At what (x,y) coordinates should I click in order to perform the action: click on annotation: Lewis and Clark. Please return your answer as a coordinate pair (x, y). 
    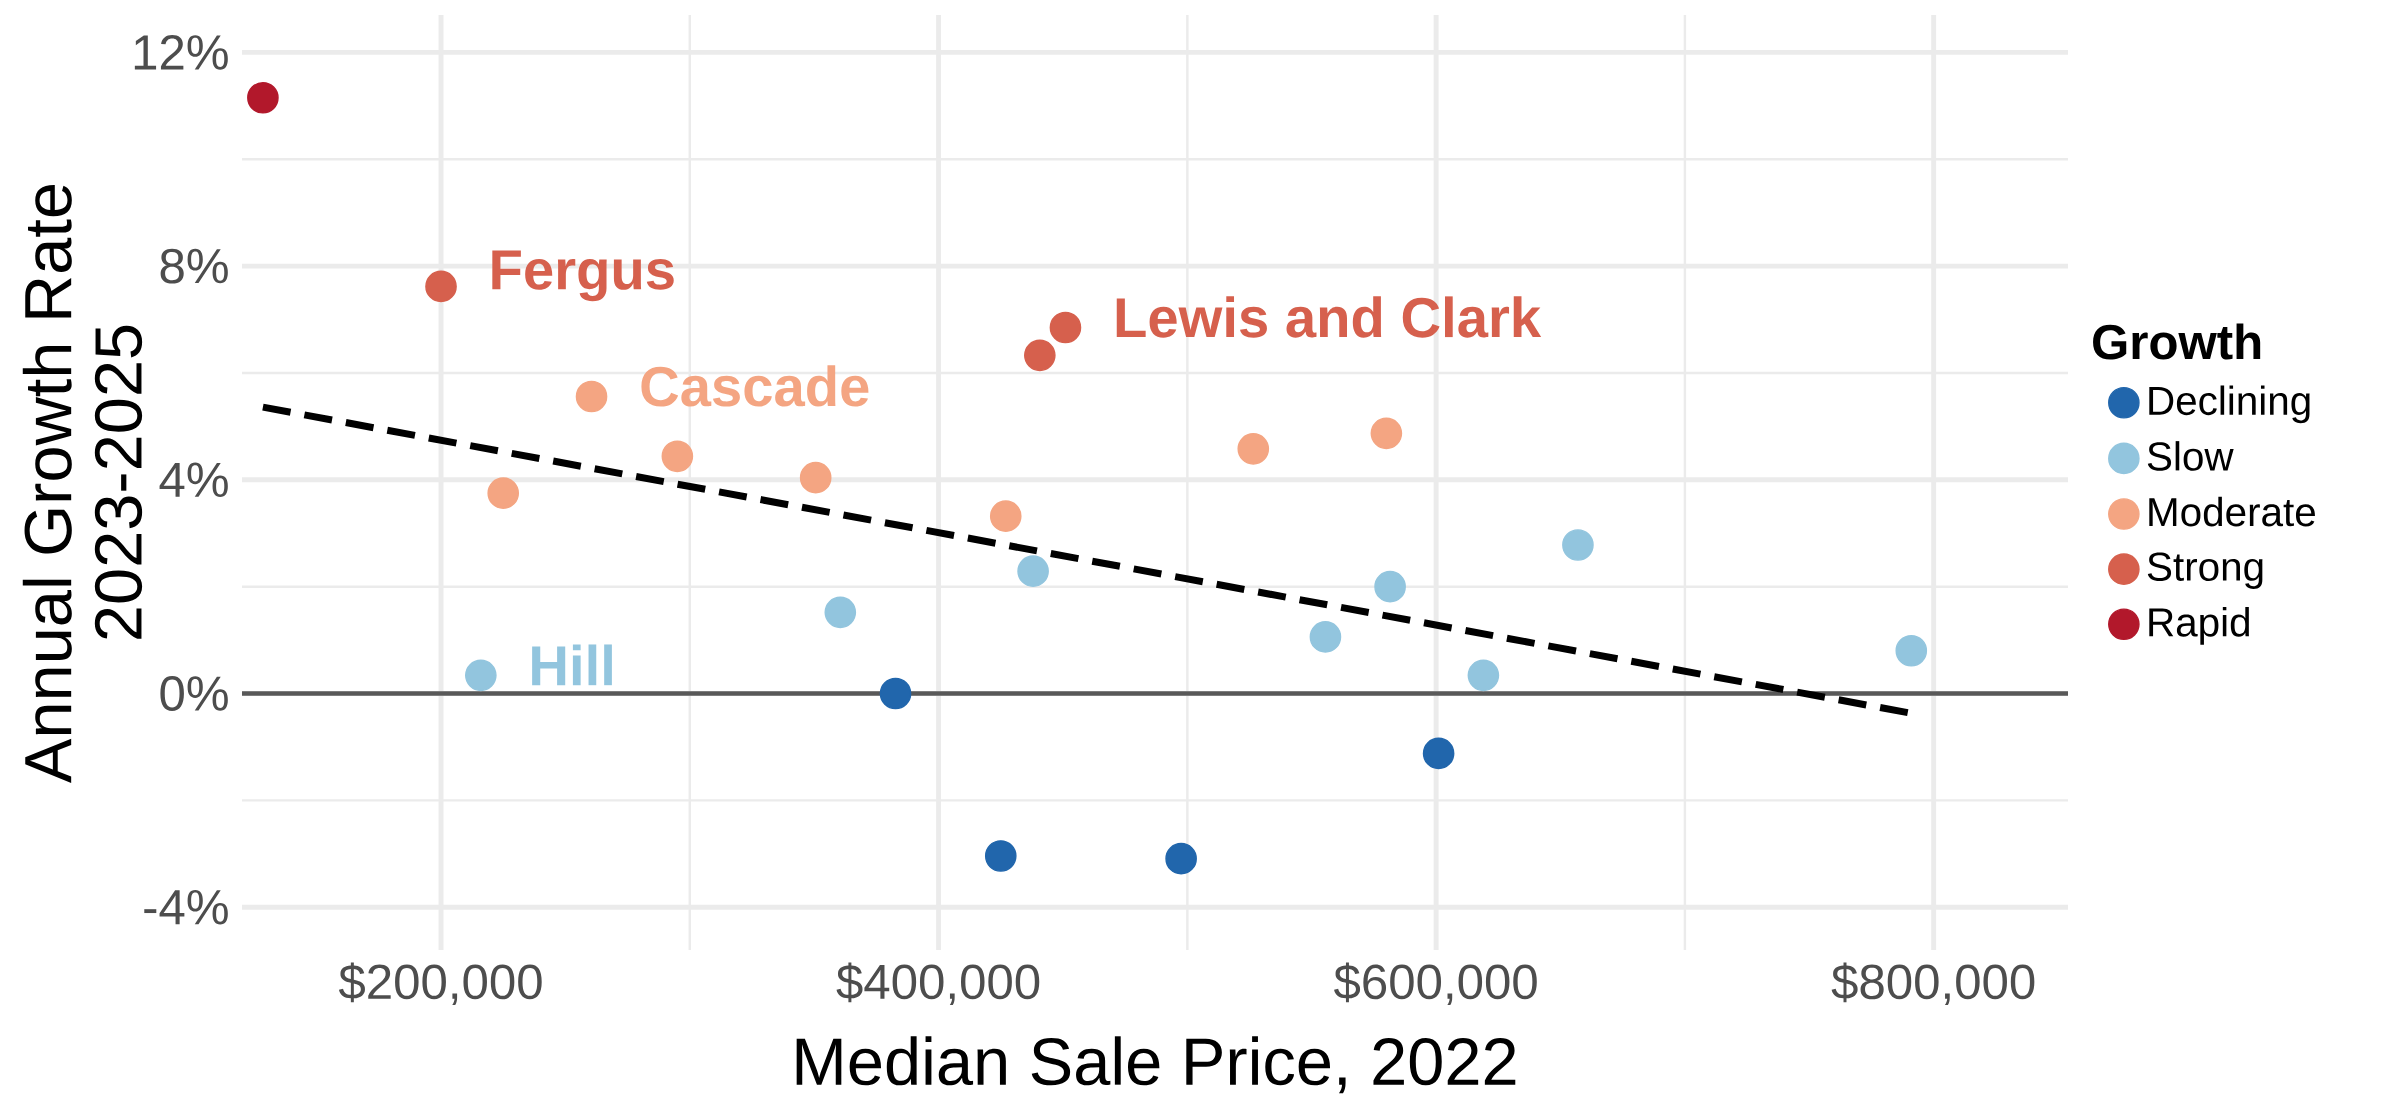
    Looking at the image, I should click on (1329, 317).